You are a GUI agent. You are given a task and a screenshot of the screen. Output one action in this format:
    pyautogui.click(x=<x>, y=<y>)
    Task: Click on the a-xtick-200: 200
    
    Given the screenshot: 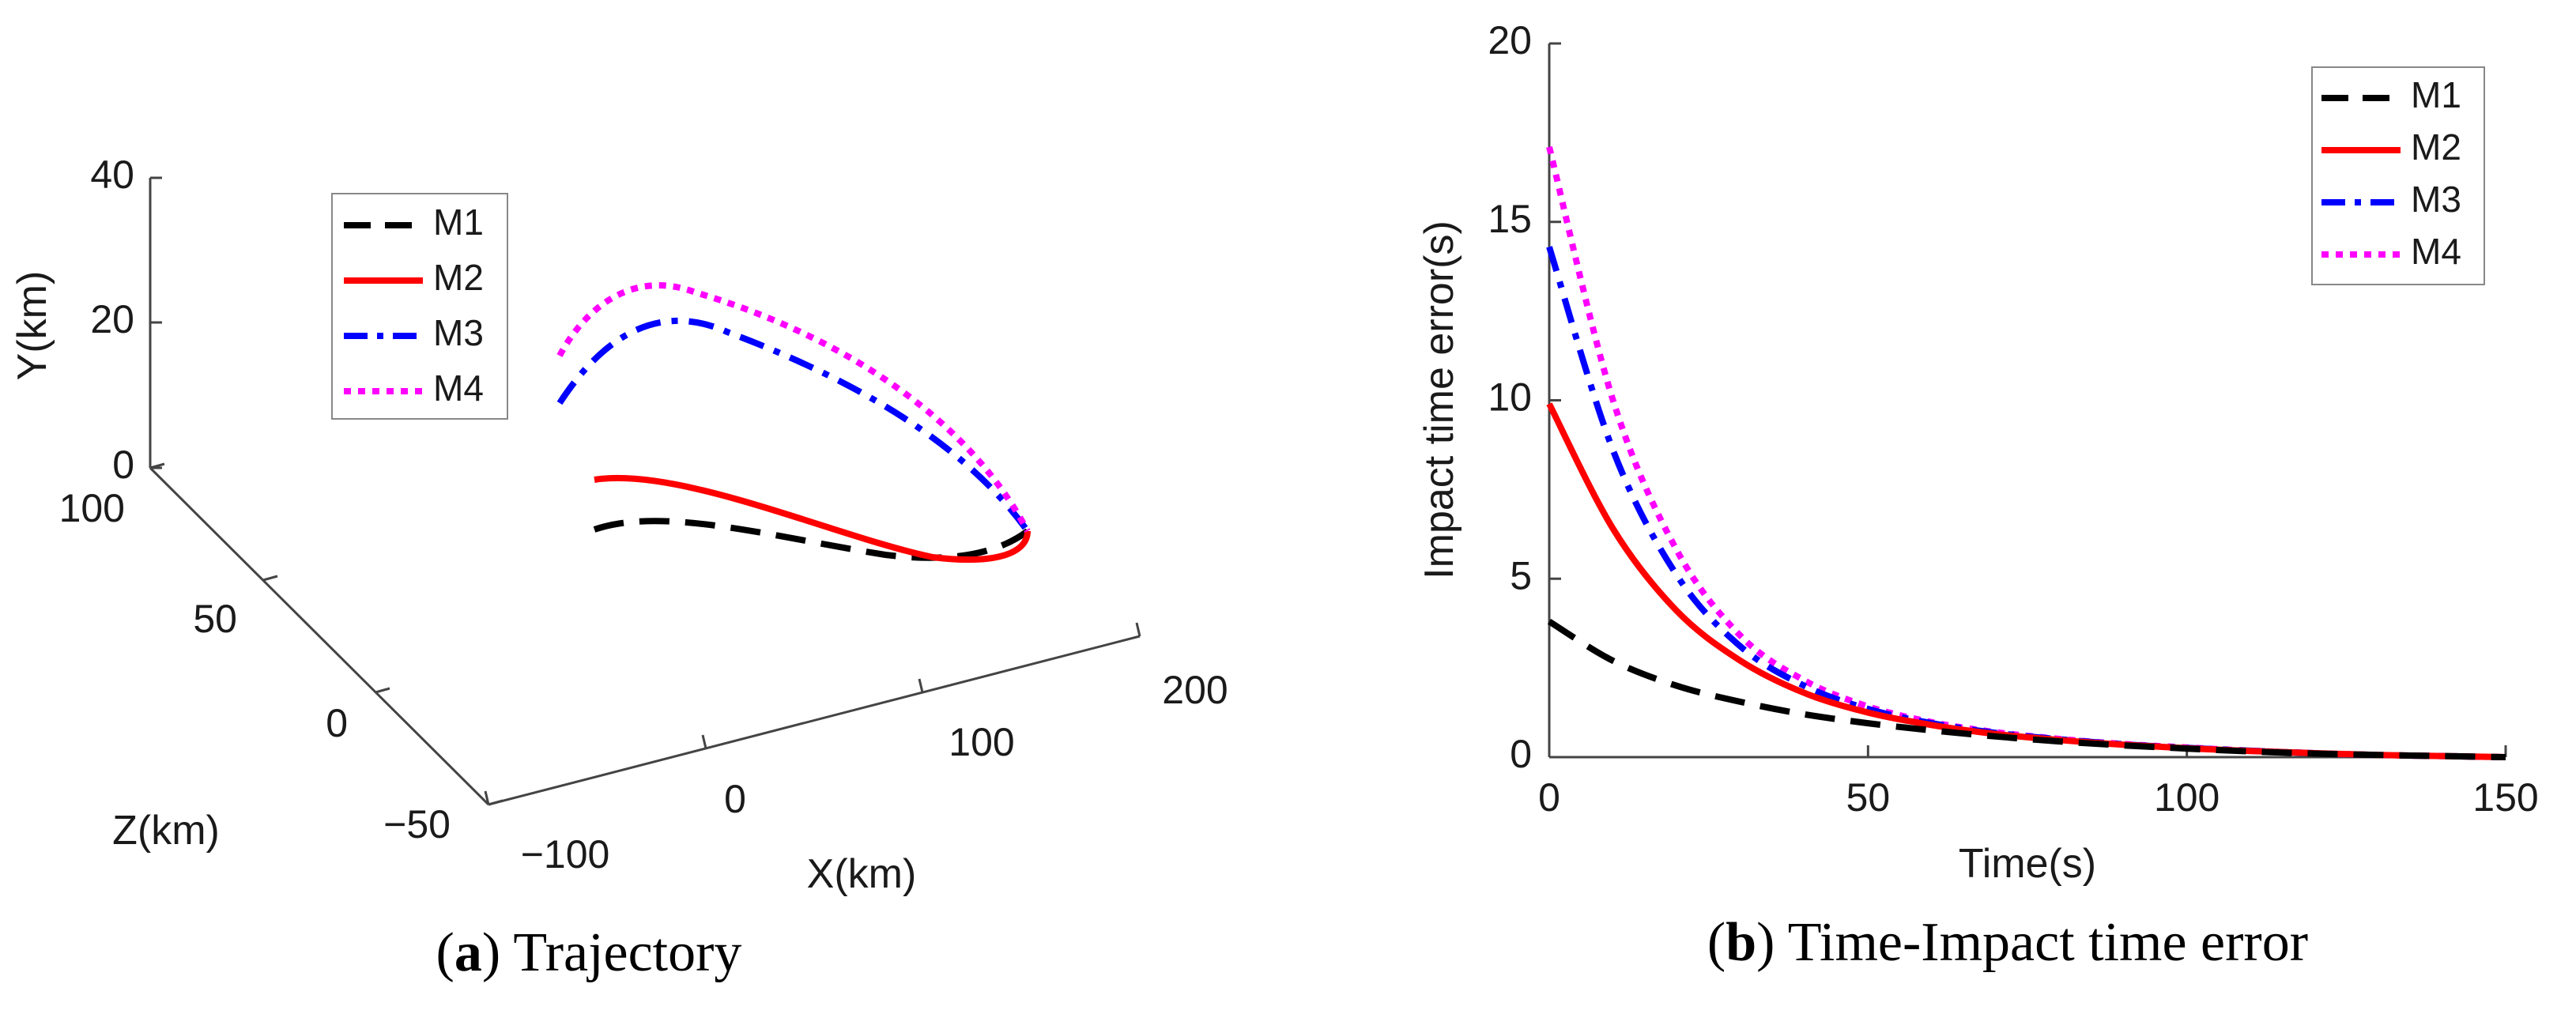 What is the action you would take?
    pyautogui.click(x=1195, y=690)
    